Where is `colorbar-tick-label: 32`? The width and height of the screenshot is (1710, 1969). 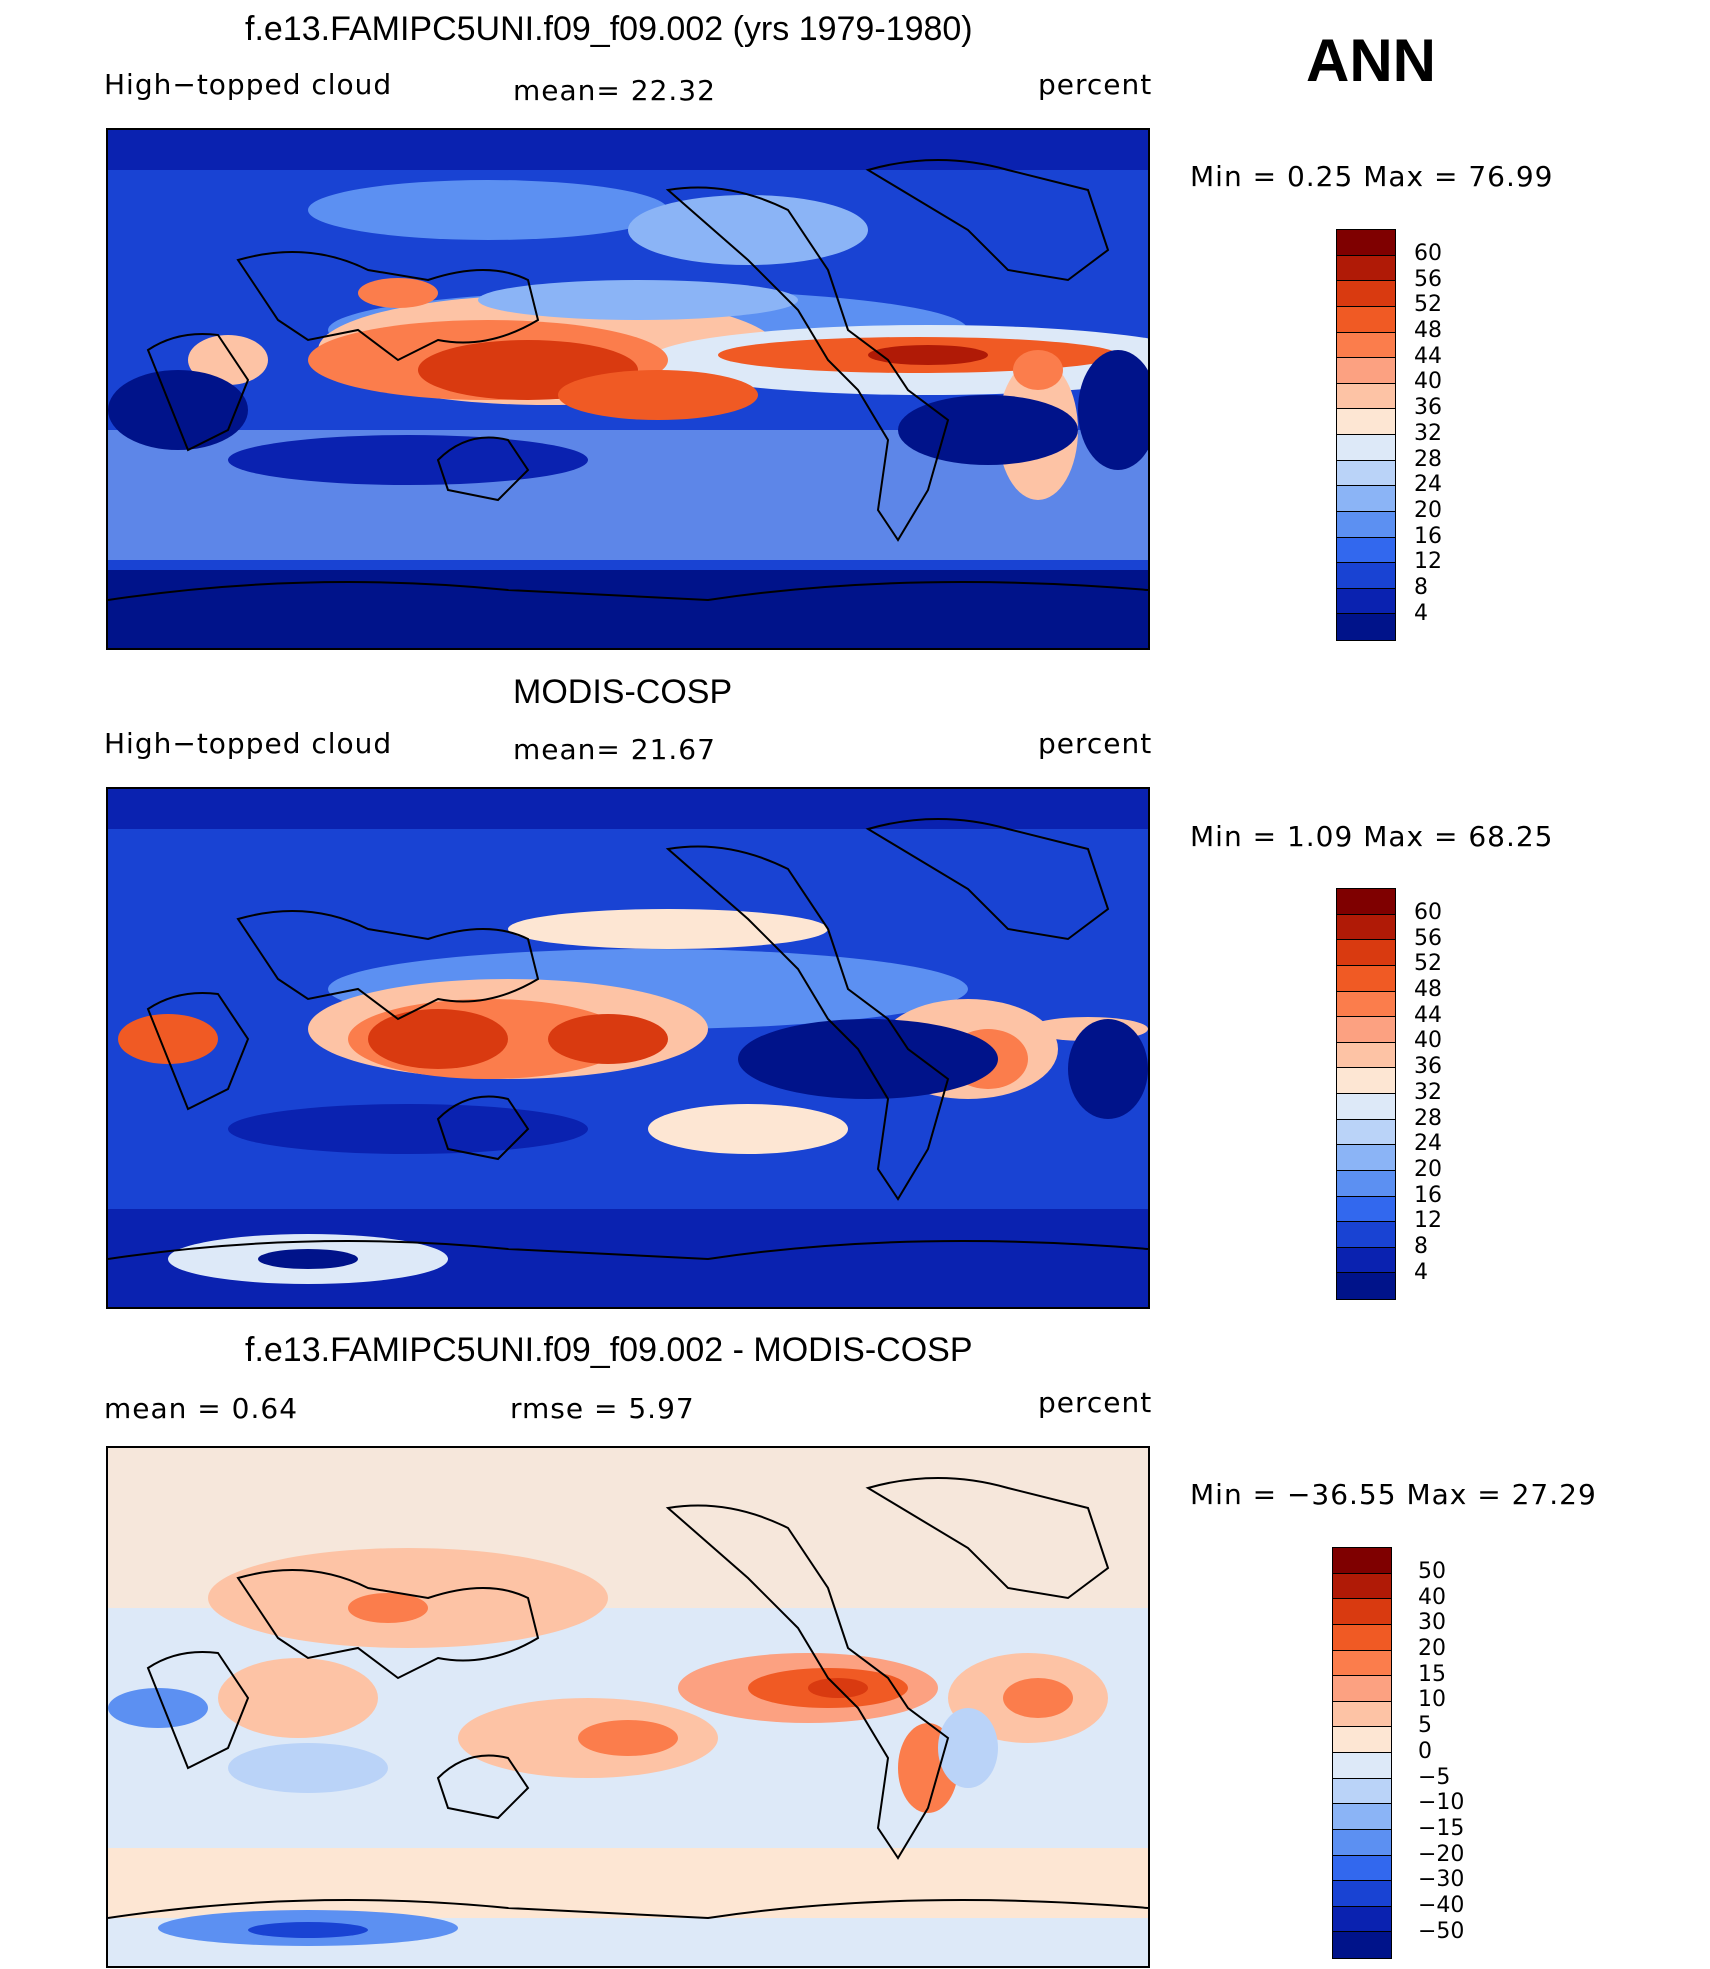 colorbar-tick-label: 32 is located at coordinates (1428, 433).